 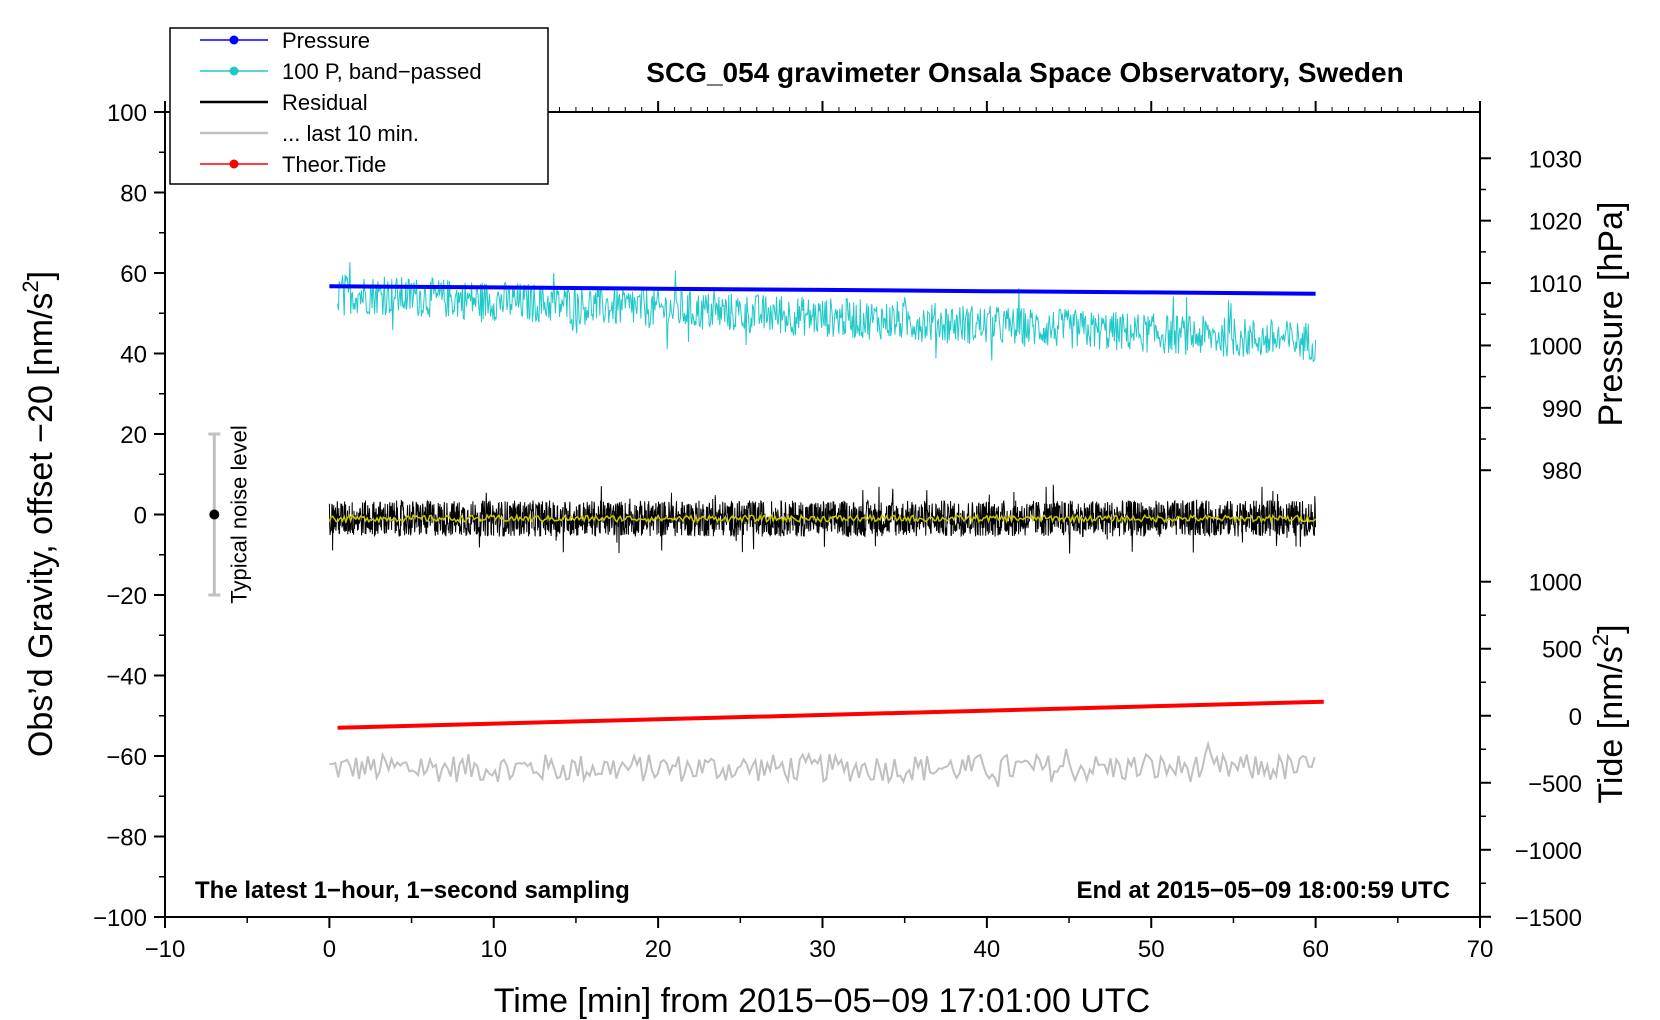 What do you see at coordinates (126, 596) in the screenshot?
I see `left-tick-label: −20` at bounding box center [126, 596].